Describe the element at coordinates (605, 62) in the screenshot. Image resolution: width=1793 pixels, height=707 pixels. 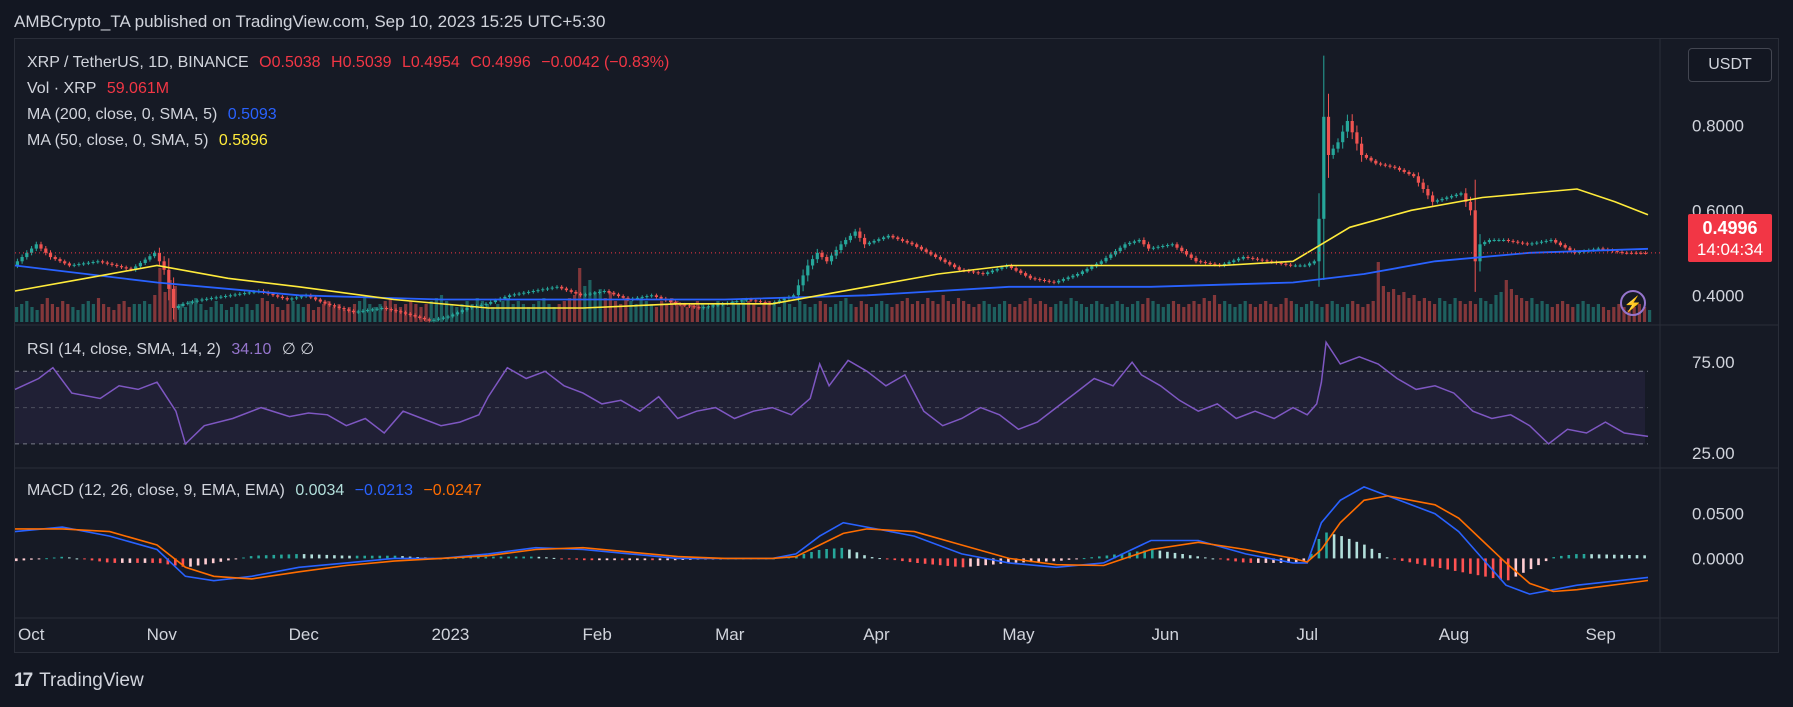
I see `legend-change: −0.0042 (−0.83%)` at that location.